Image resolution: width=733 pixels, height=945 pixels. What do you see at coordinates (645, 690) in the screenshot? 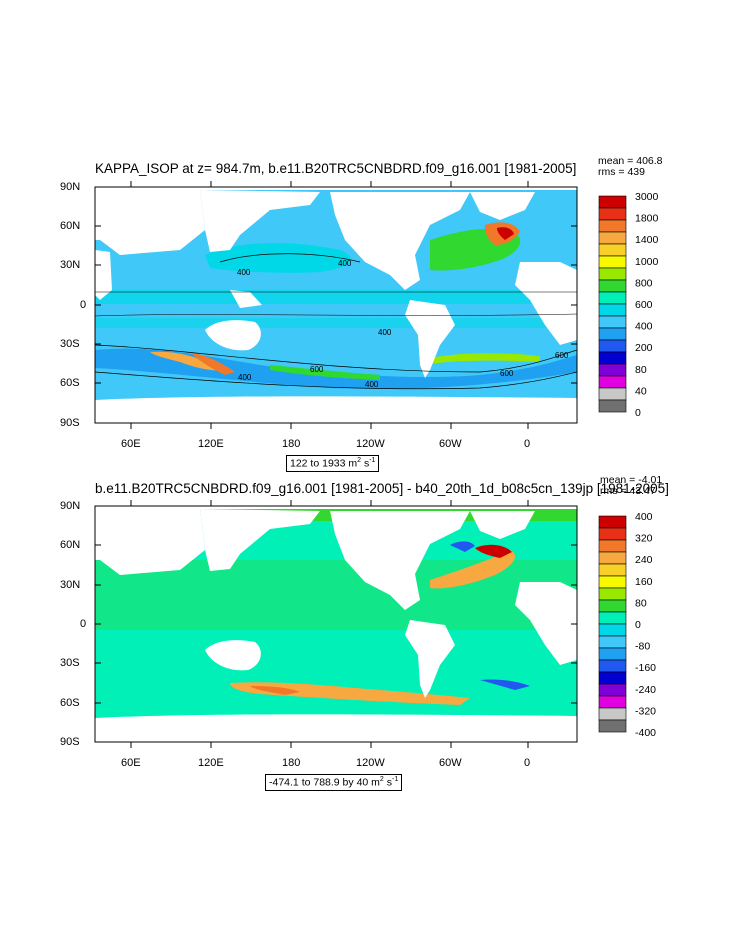
I see `colorbar-label: -240` at bounding box center [645, 690].